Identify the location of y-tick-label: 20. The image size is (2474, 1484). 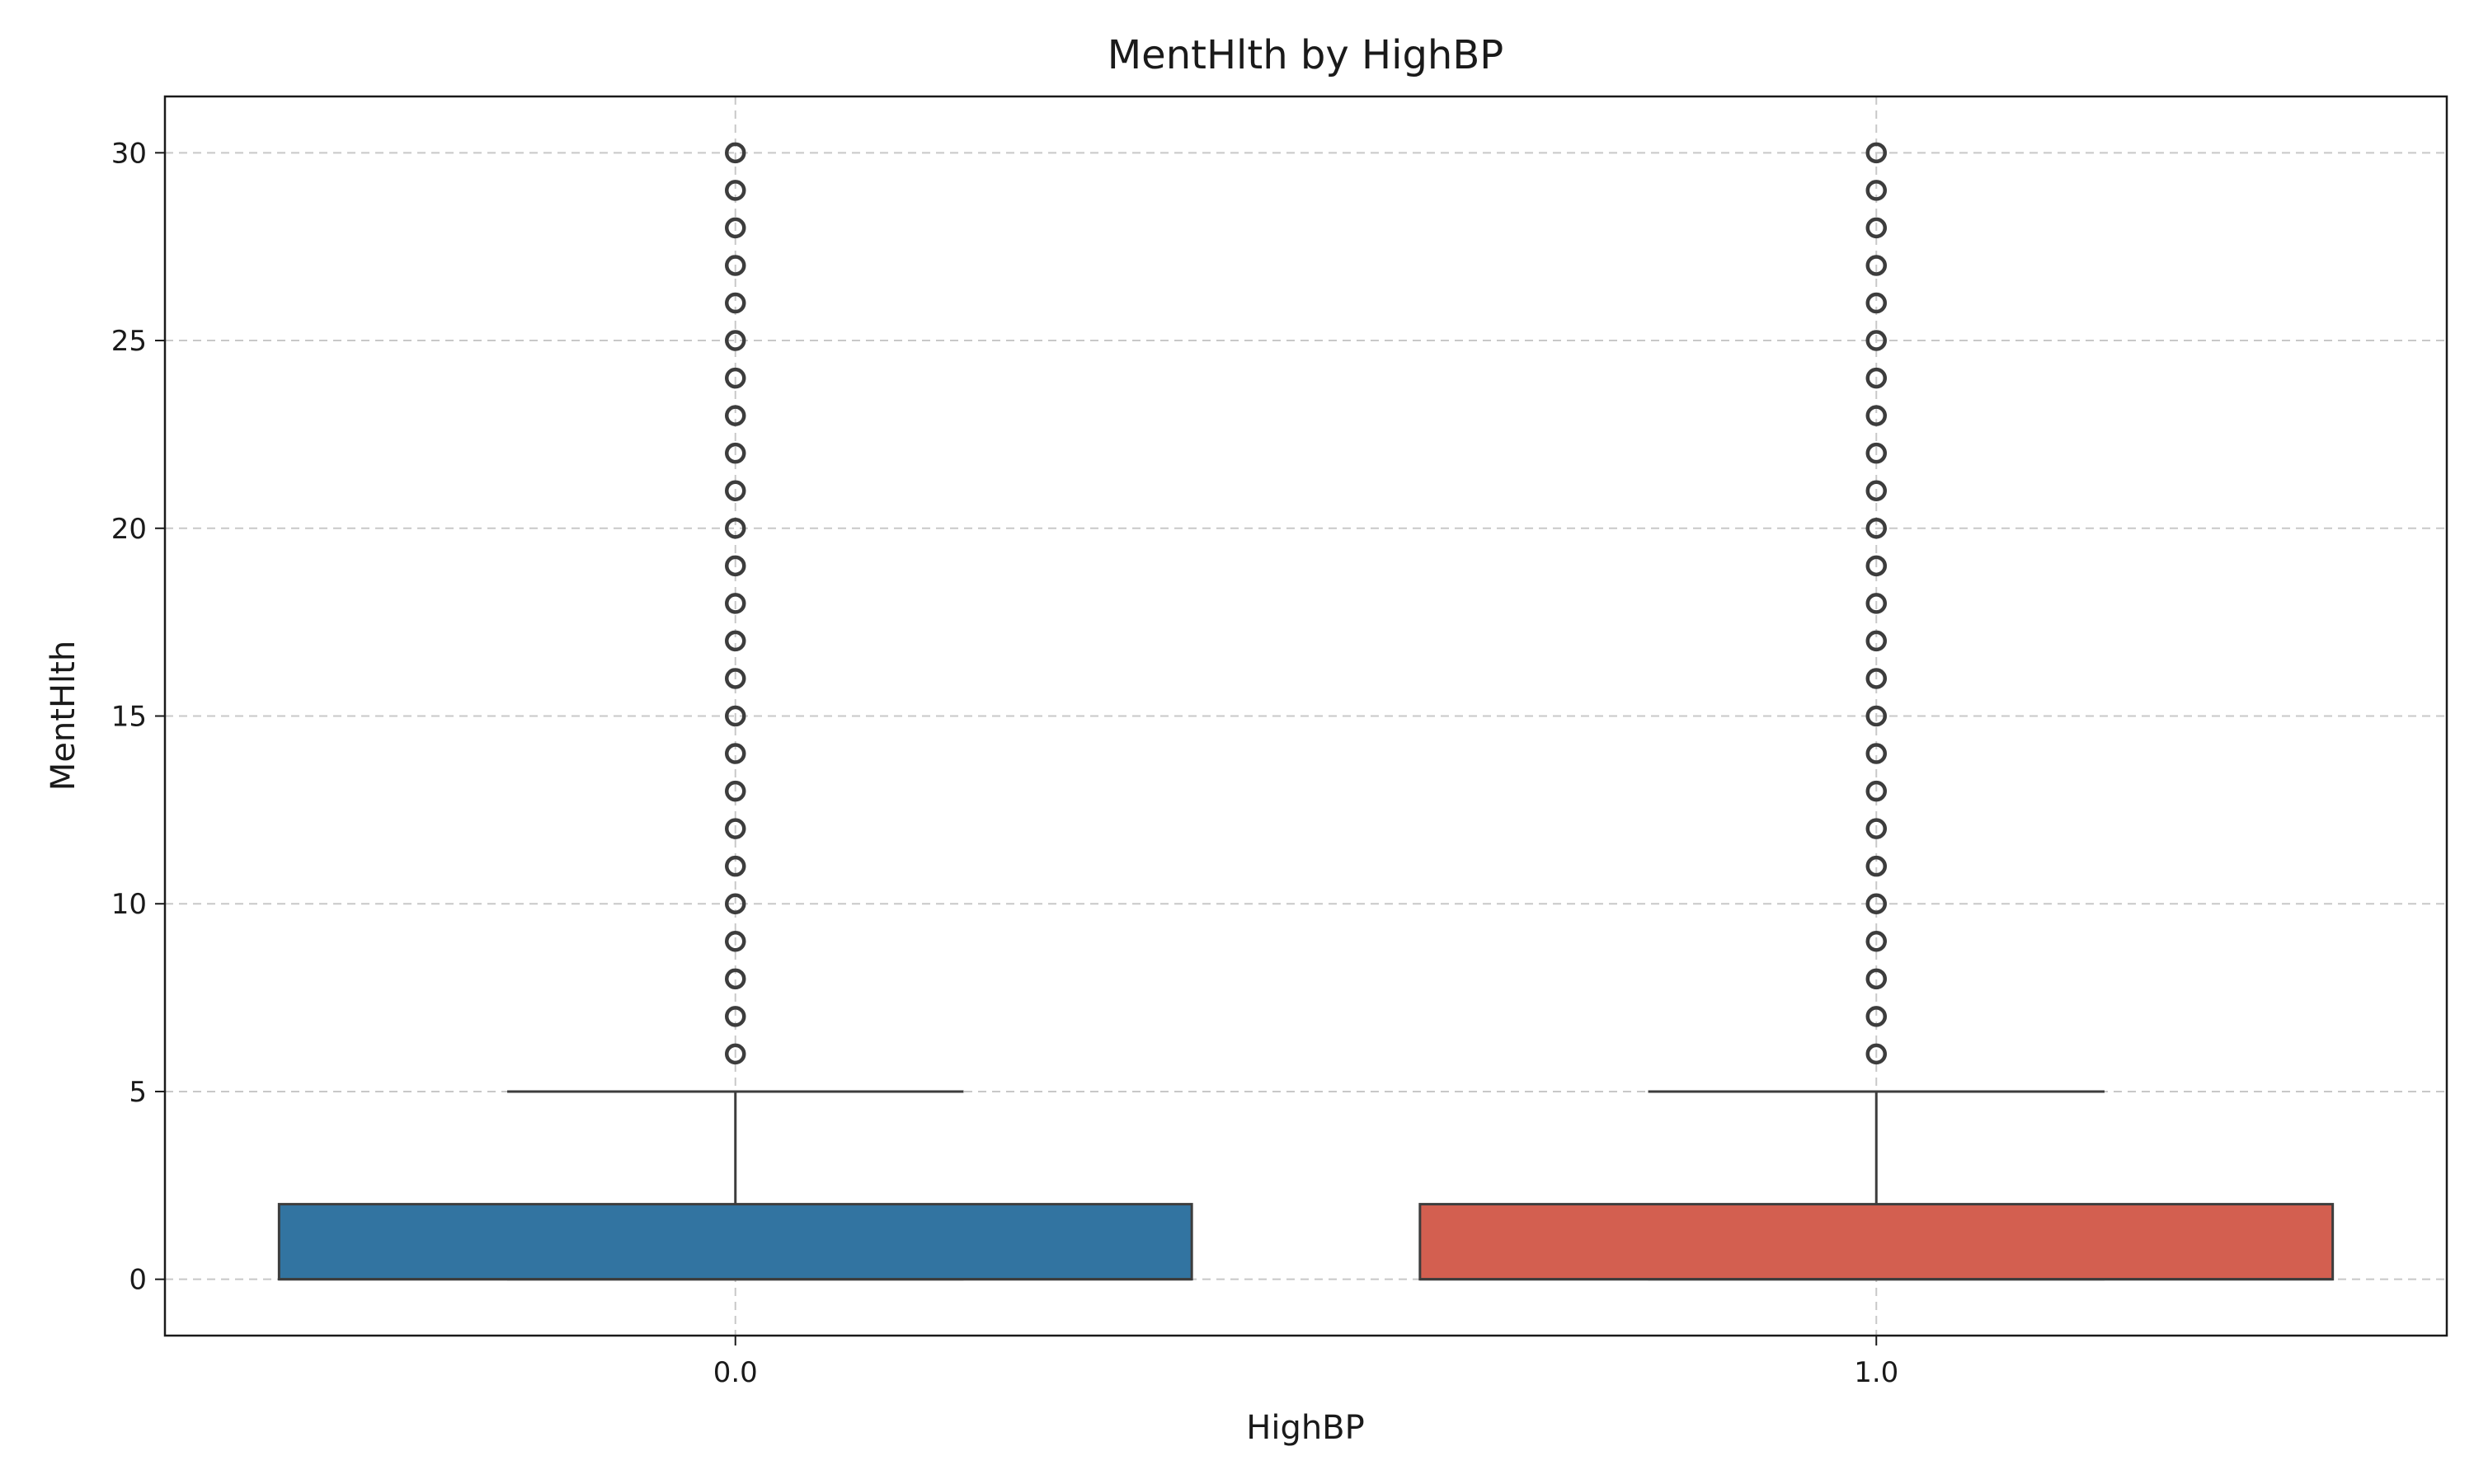
(129, 529).